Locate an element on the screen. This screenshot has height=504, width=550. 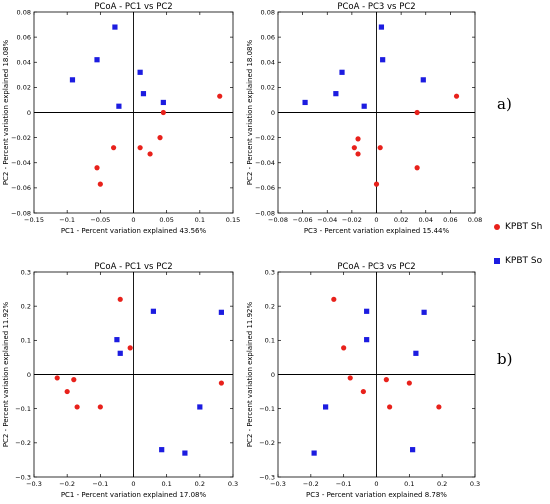
y-tick-label: 0 is located at coordinates (273, 113).